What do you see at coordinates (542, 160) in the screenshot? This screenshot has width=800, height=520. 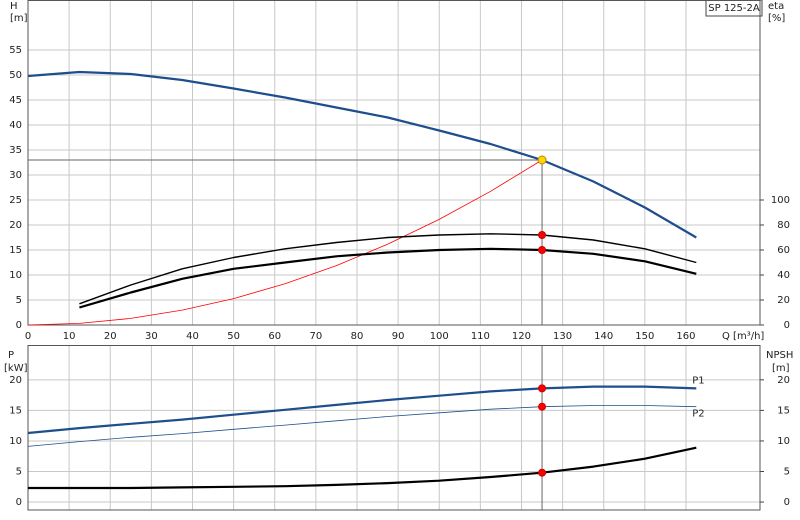 I see `duty-point` at bounding box center [542, 160].